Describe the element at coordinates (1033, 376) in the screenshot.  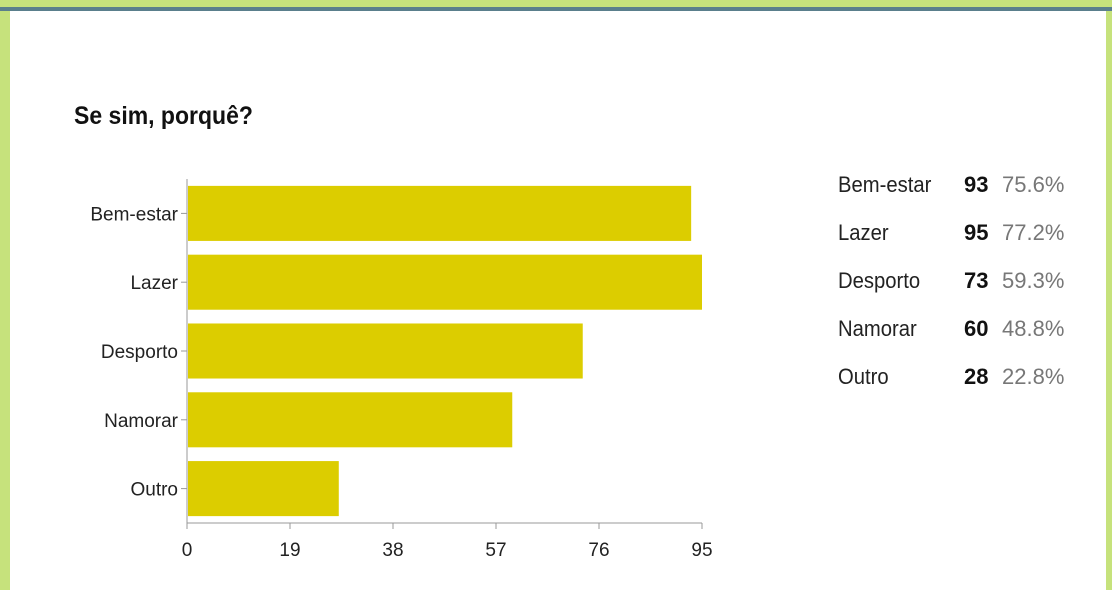
I see `summary-percent: 22.8%` at that location.